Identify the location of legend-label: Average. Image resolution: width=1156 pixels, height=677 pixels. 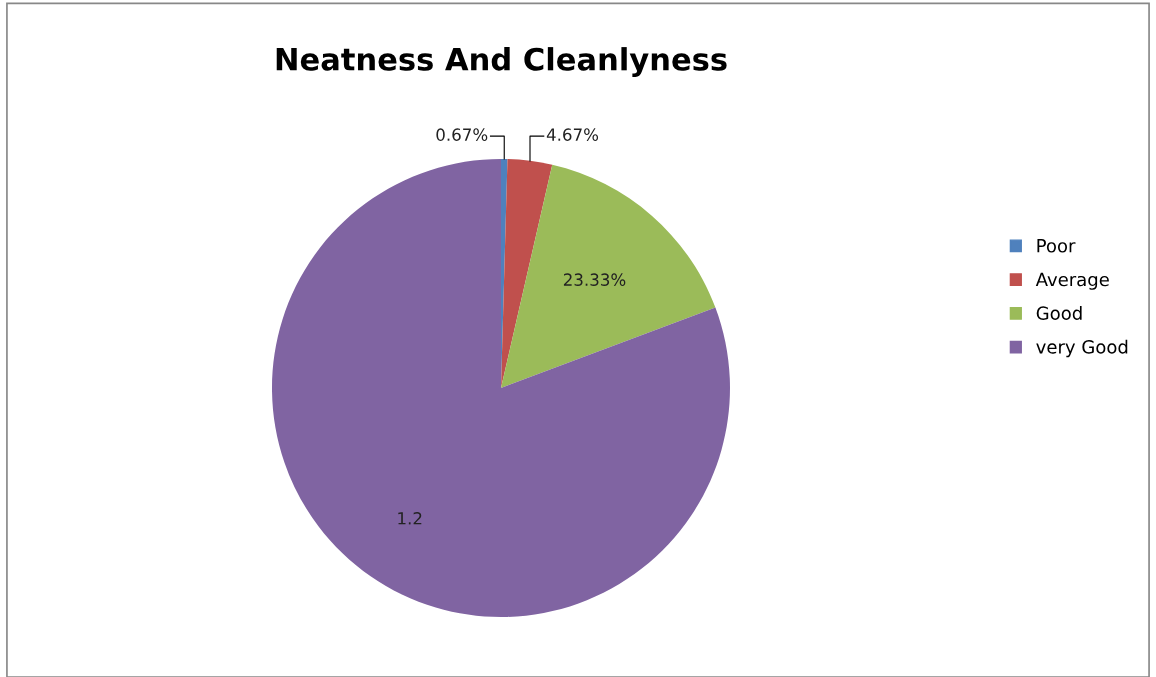
(1072, 281).